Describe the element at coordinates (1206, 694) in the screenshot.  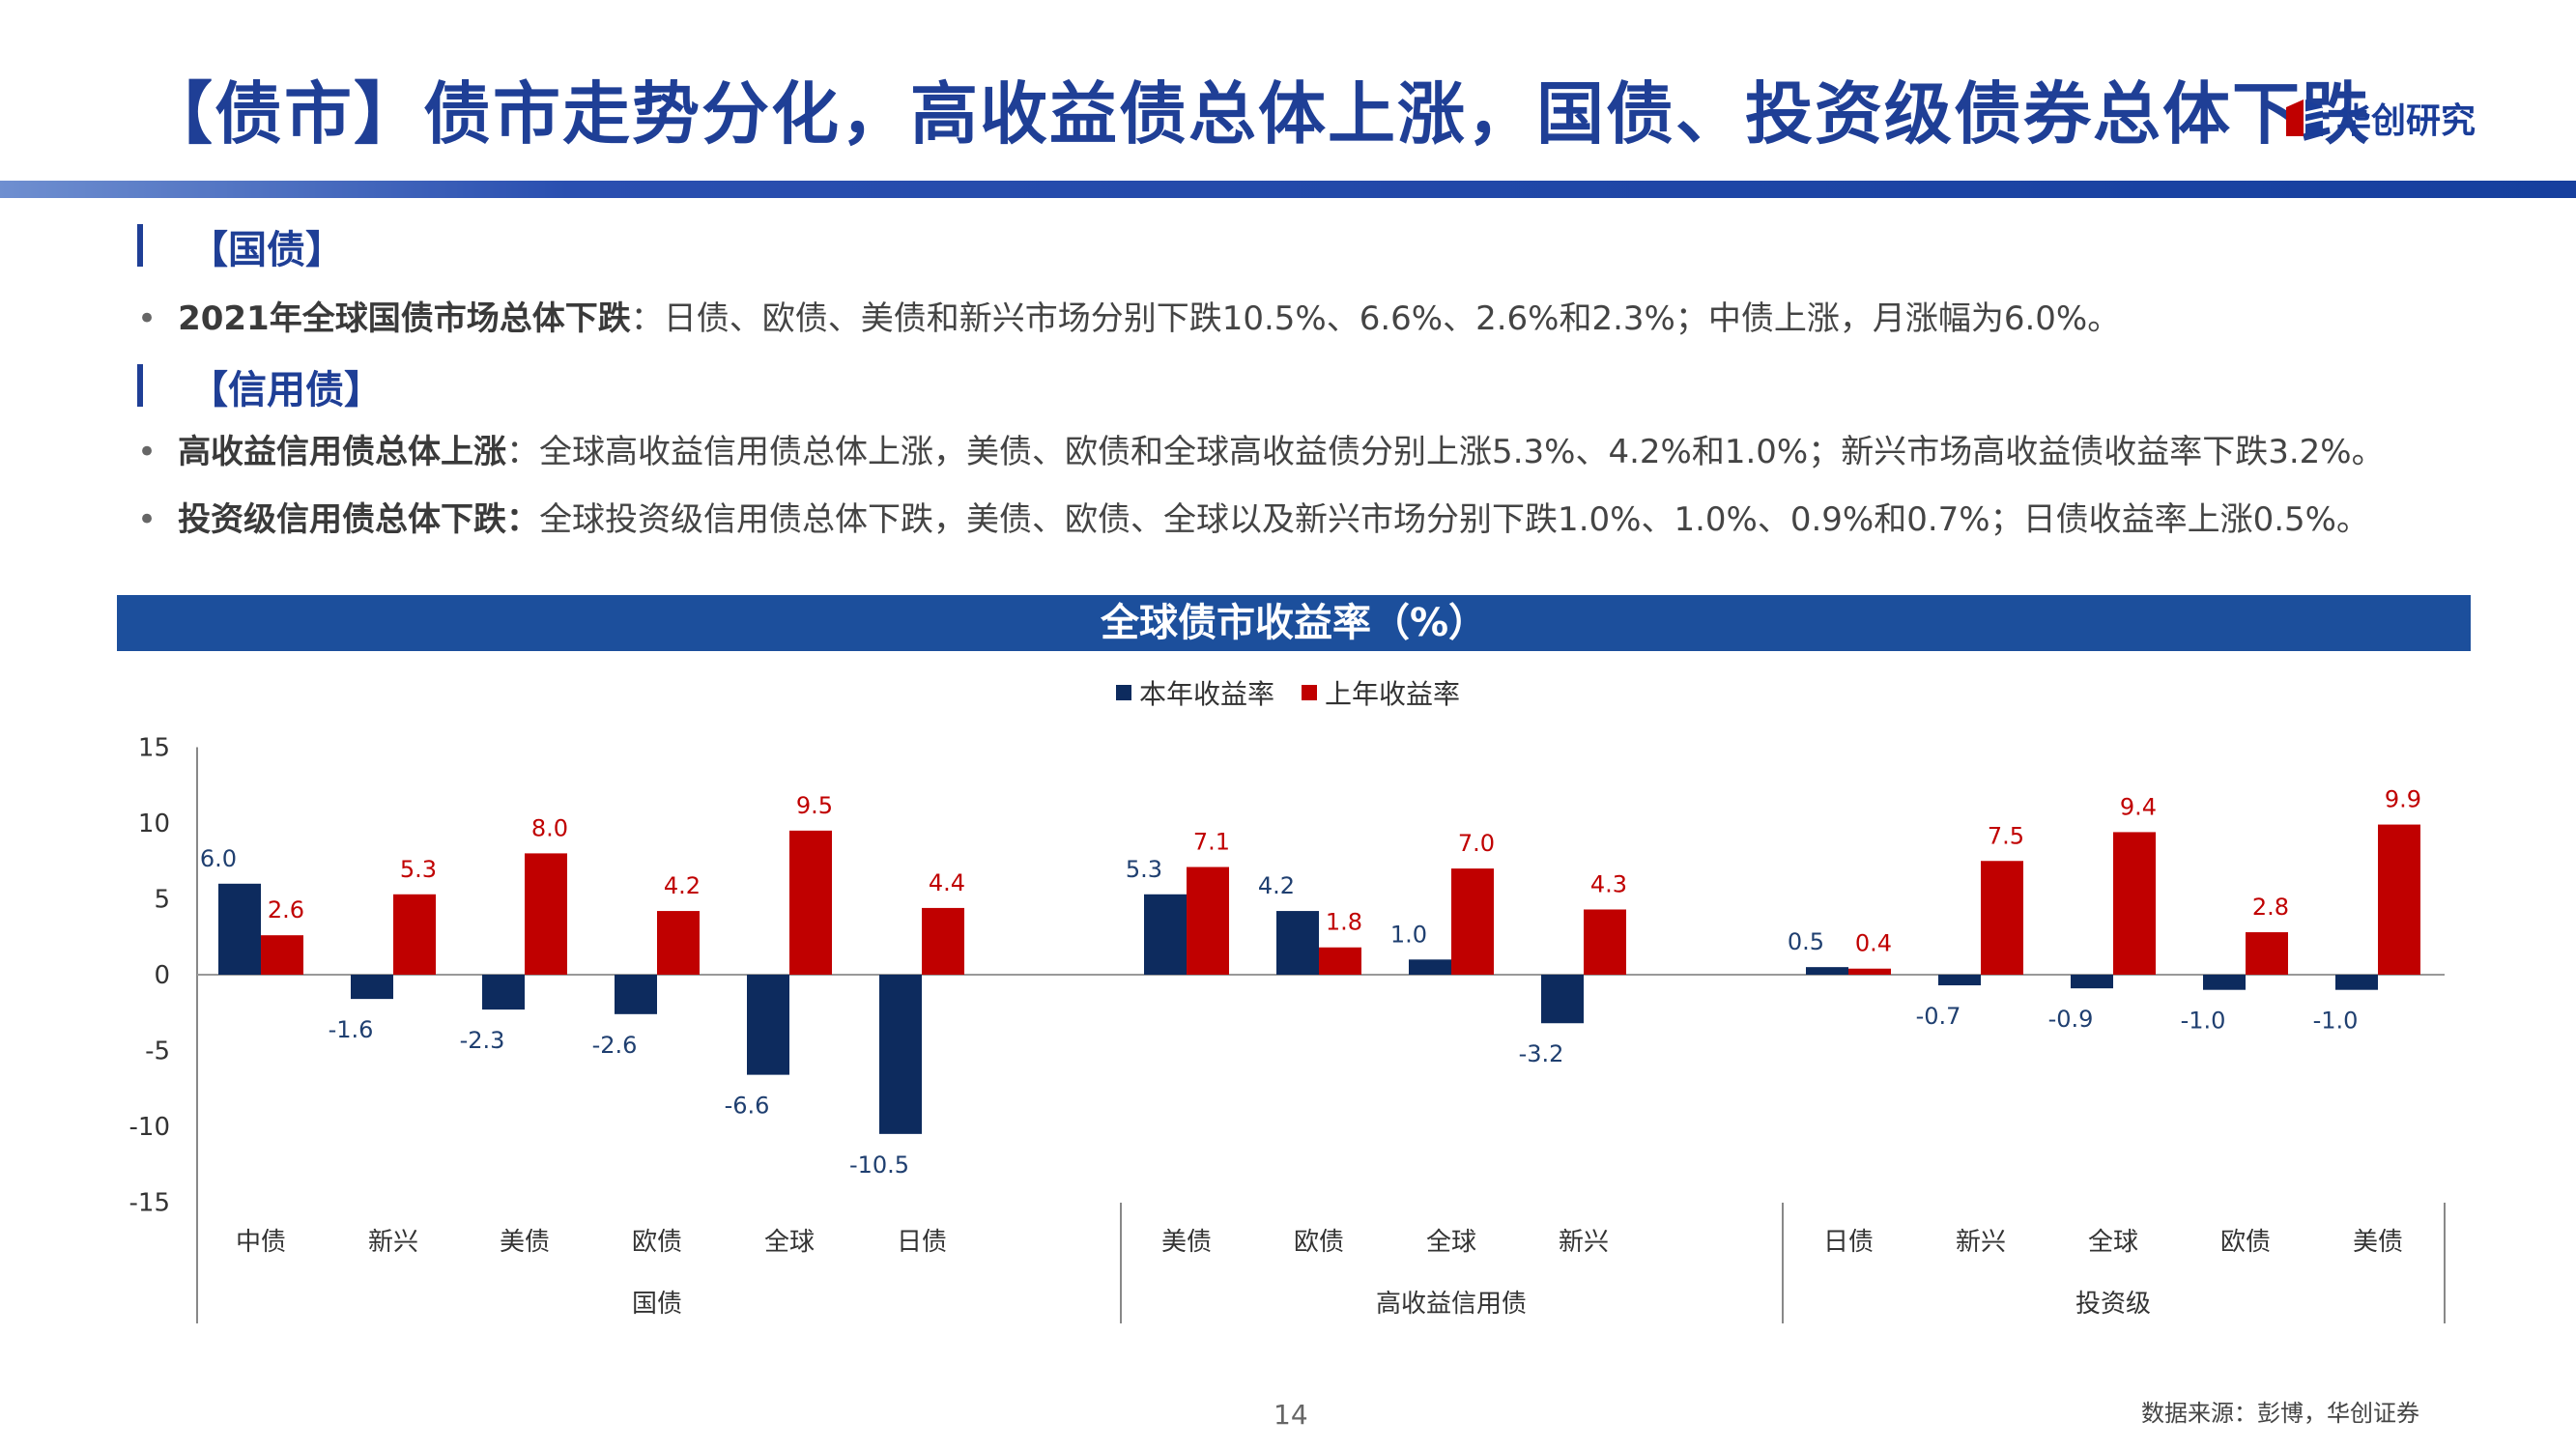
I see `legend-label: 本年收益率` at that location.